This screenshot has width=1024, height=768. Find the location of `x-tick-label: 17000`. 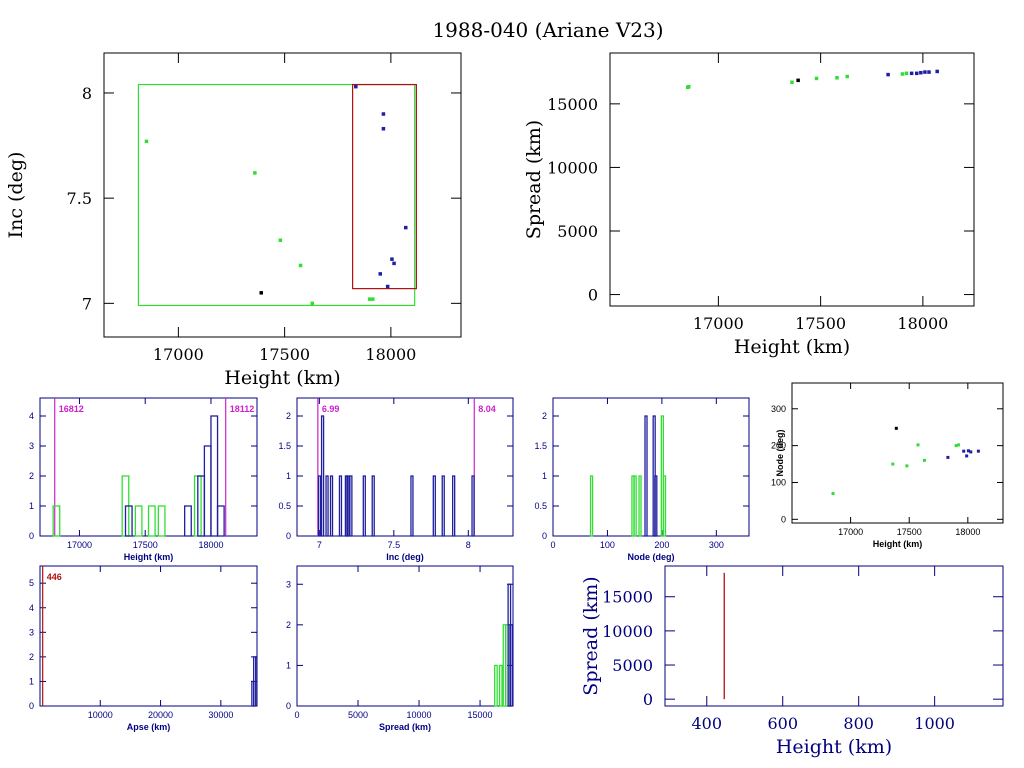

x-tick-label: 17000 is located at coordinates (79, 545).